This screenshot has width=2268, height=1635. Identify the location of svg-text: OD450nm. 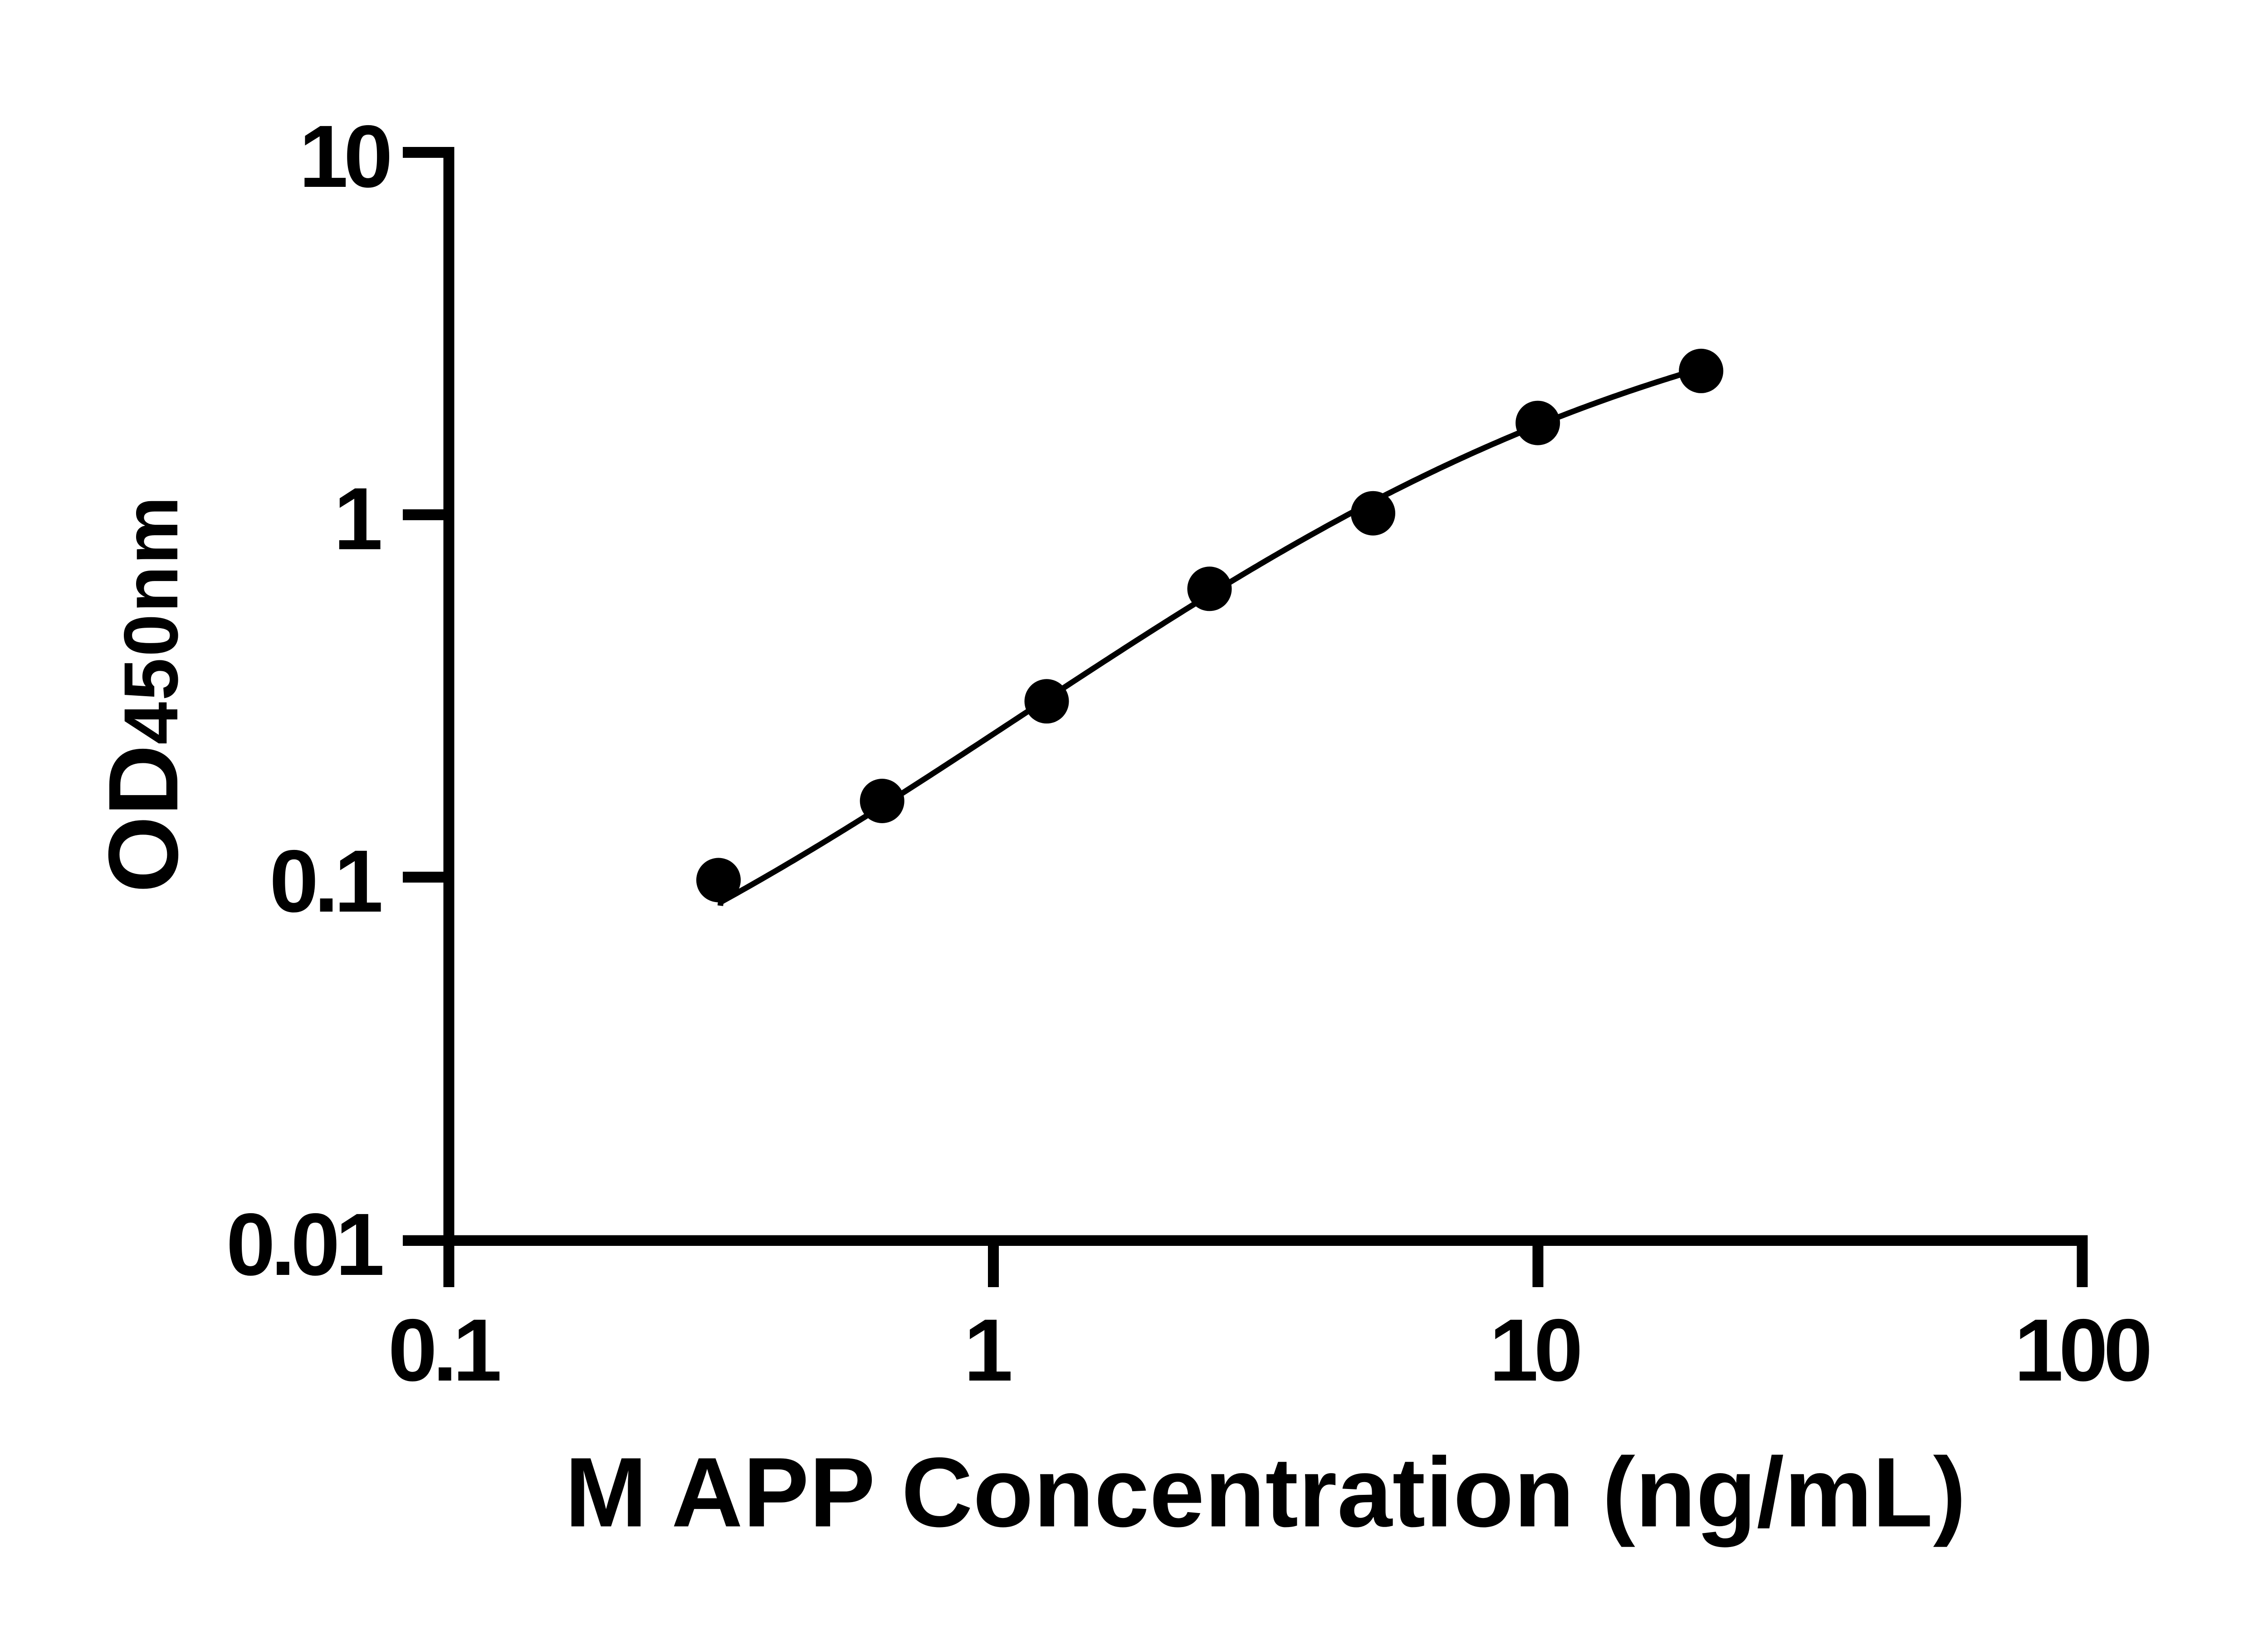
(144, 694).